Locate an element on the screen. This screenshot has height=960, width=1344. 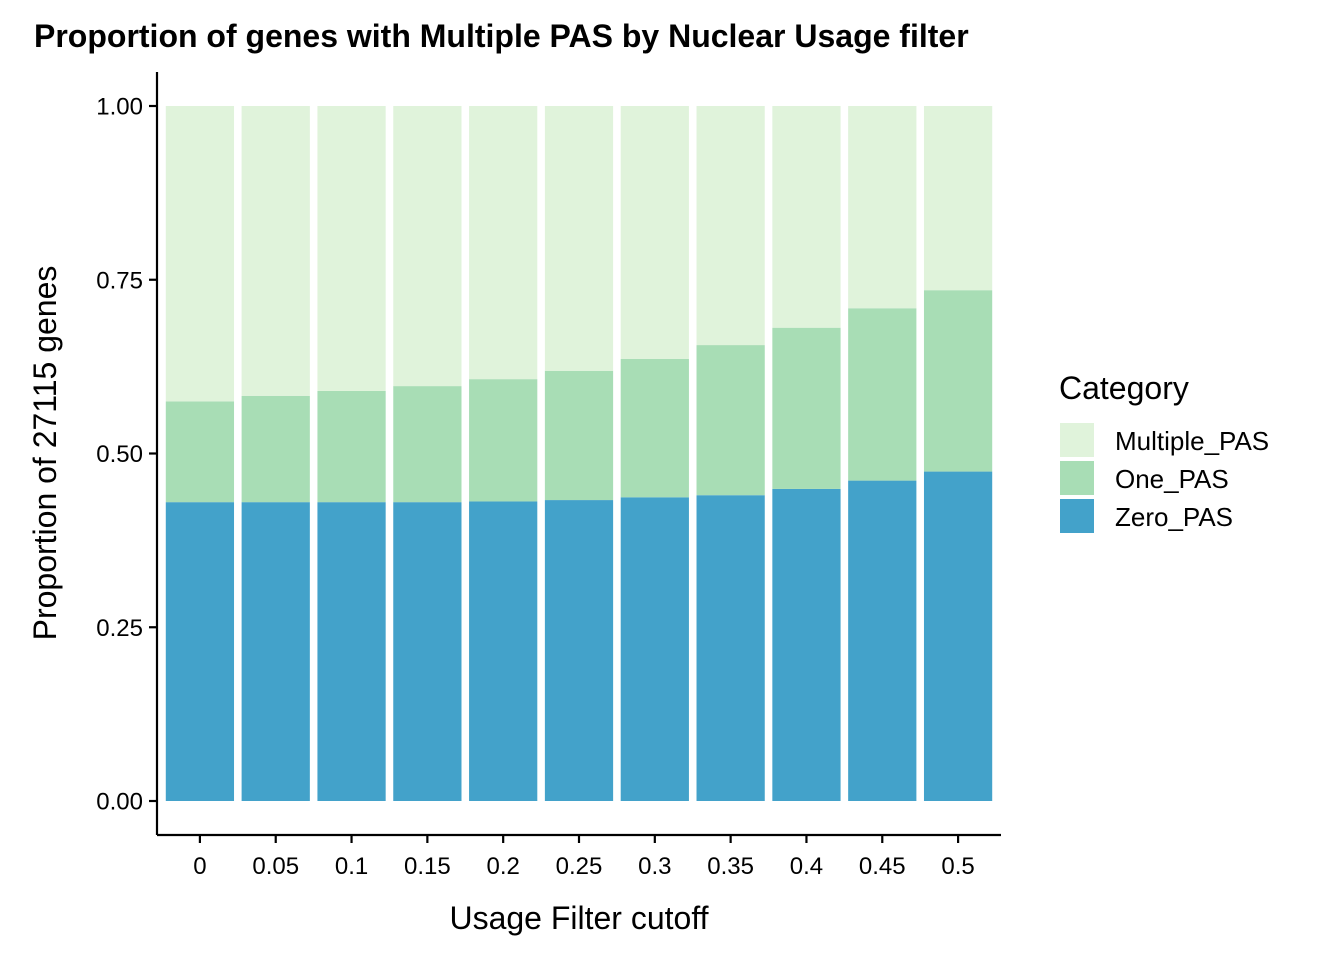
x-axis-title: Usage Filter cutoff is located at coordinates (578, 918).